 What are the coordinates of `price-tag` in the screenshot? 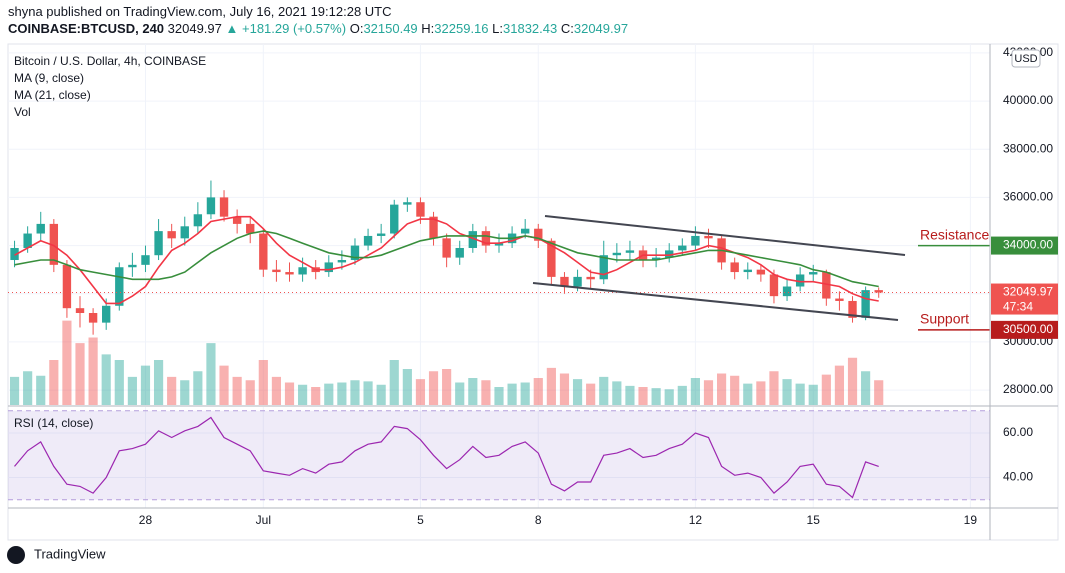 It's located at (1024, 299).